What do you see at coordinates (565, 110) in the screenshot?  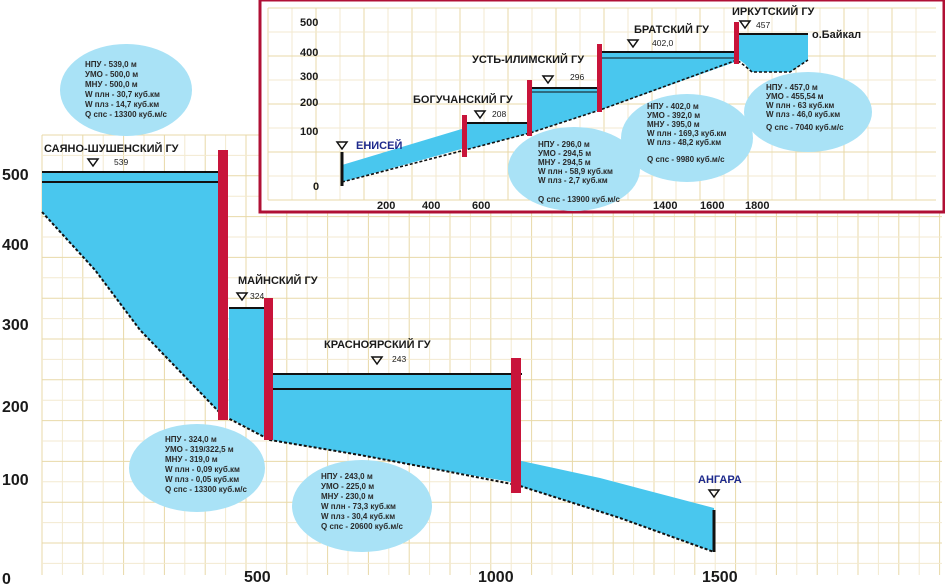 I see `reservoir-ust-ilimsk` at bounding box center [565, 110].